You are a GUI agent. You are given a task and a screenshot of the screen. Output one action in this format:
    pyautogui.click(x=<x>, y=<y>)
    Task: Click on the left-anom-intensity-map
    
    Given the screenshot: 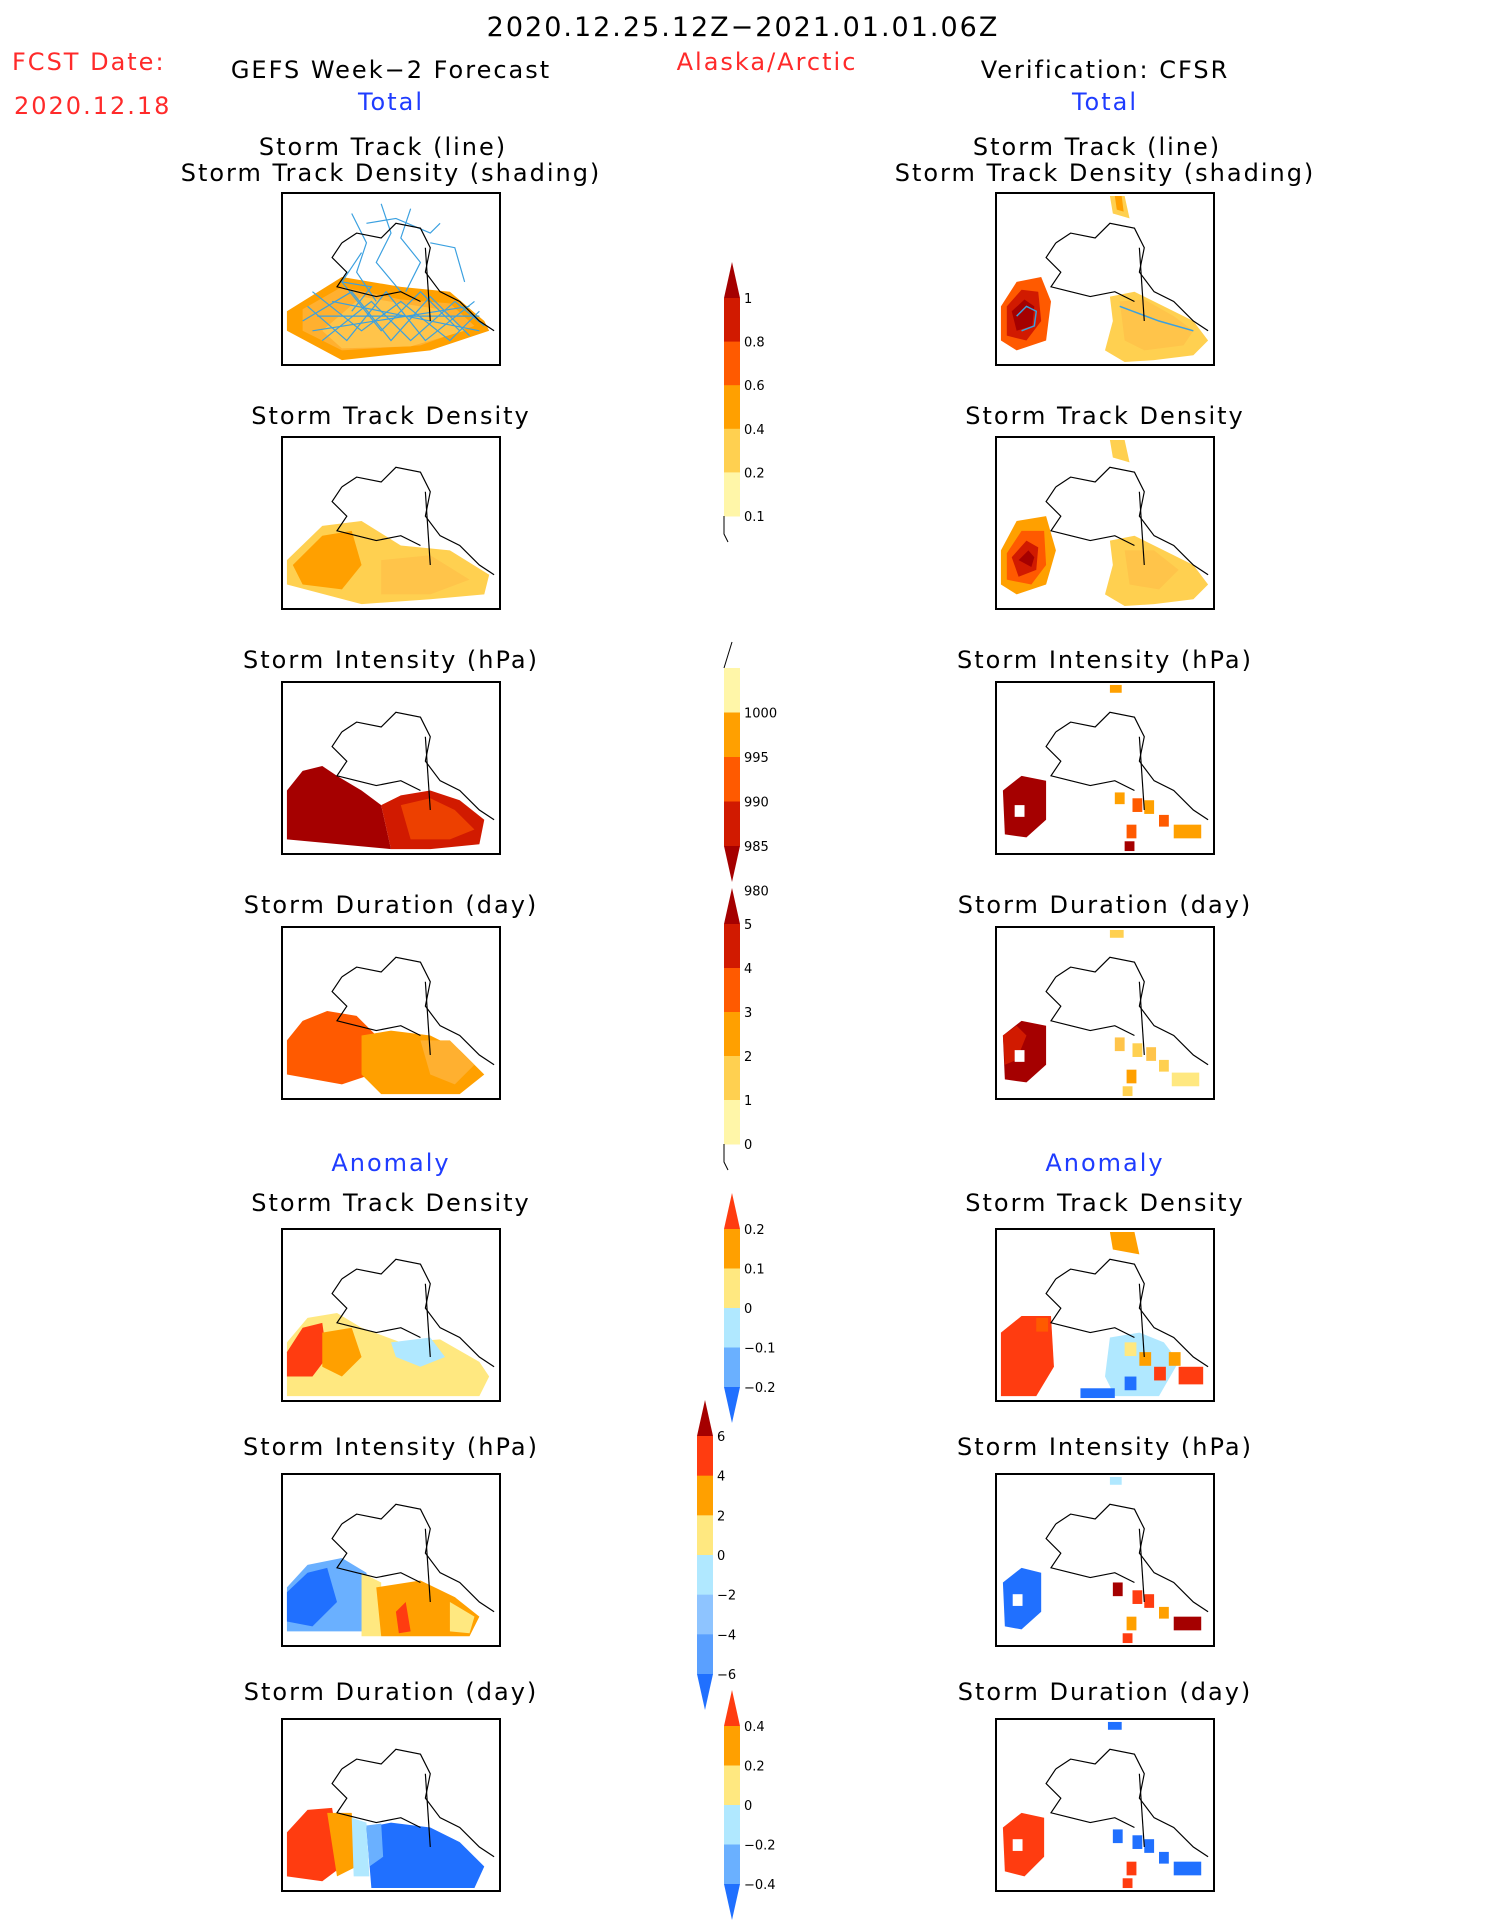 What is the action you would take?
    pyautogui.click(x=391, y=1560)
    